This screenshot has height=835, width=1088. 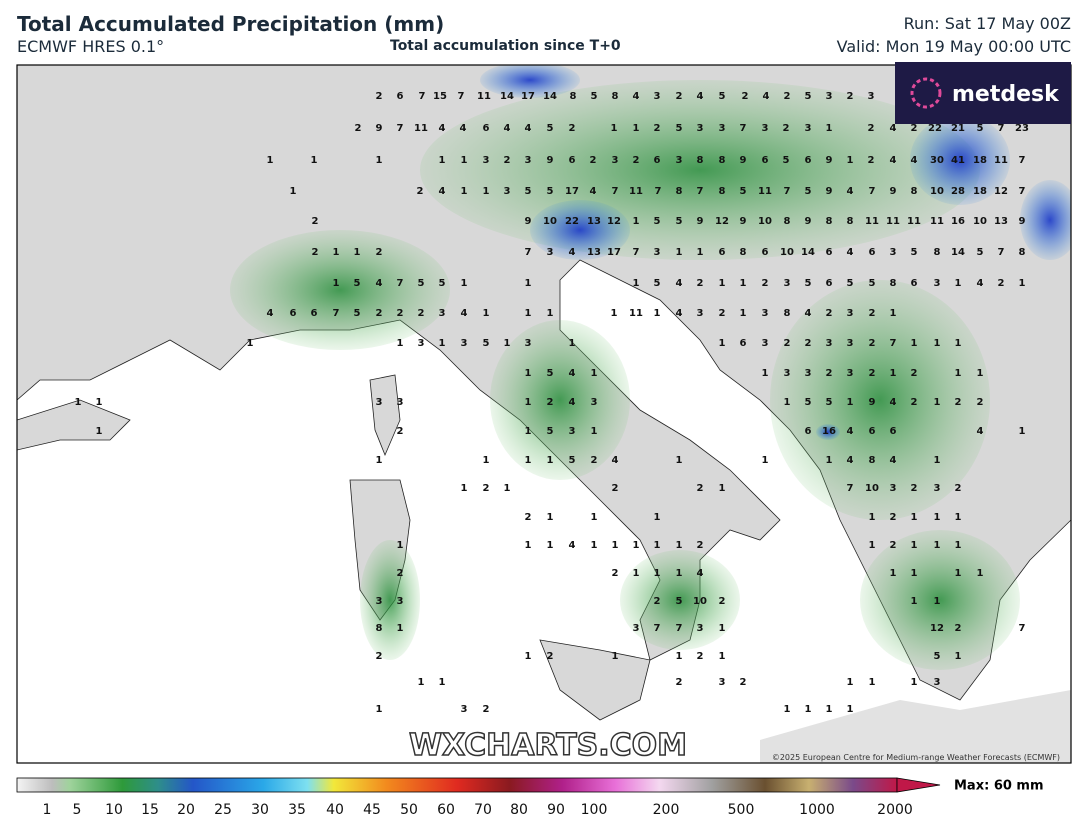 I want to click on precip-value: 28, so click(x=958, y=191).